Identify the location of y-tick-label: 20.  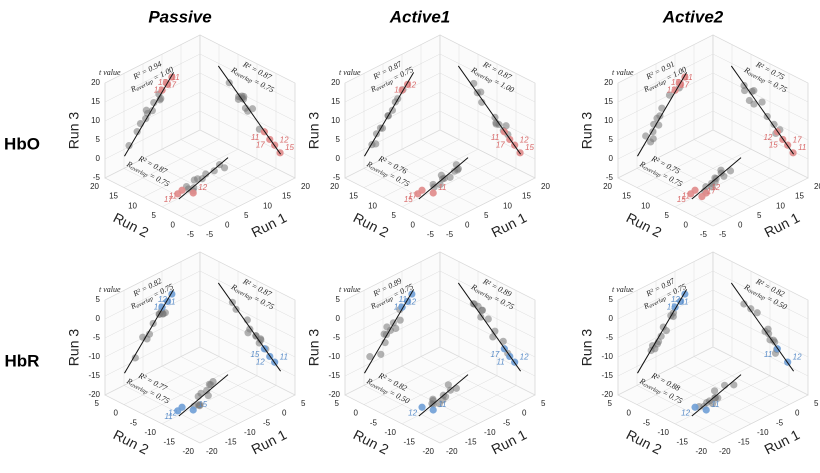
(94, 186).